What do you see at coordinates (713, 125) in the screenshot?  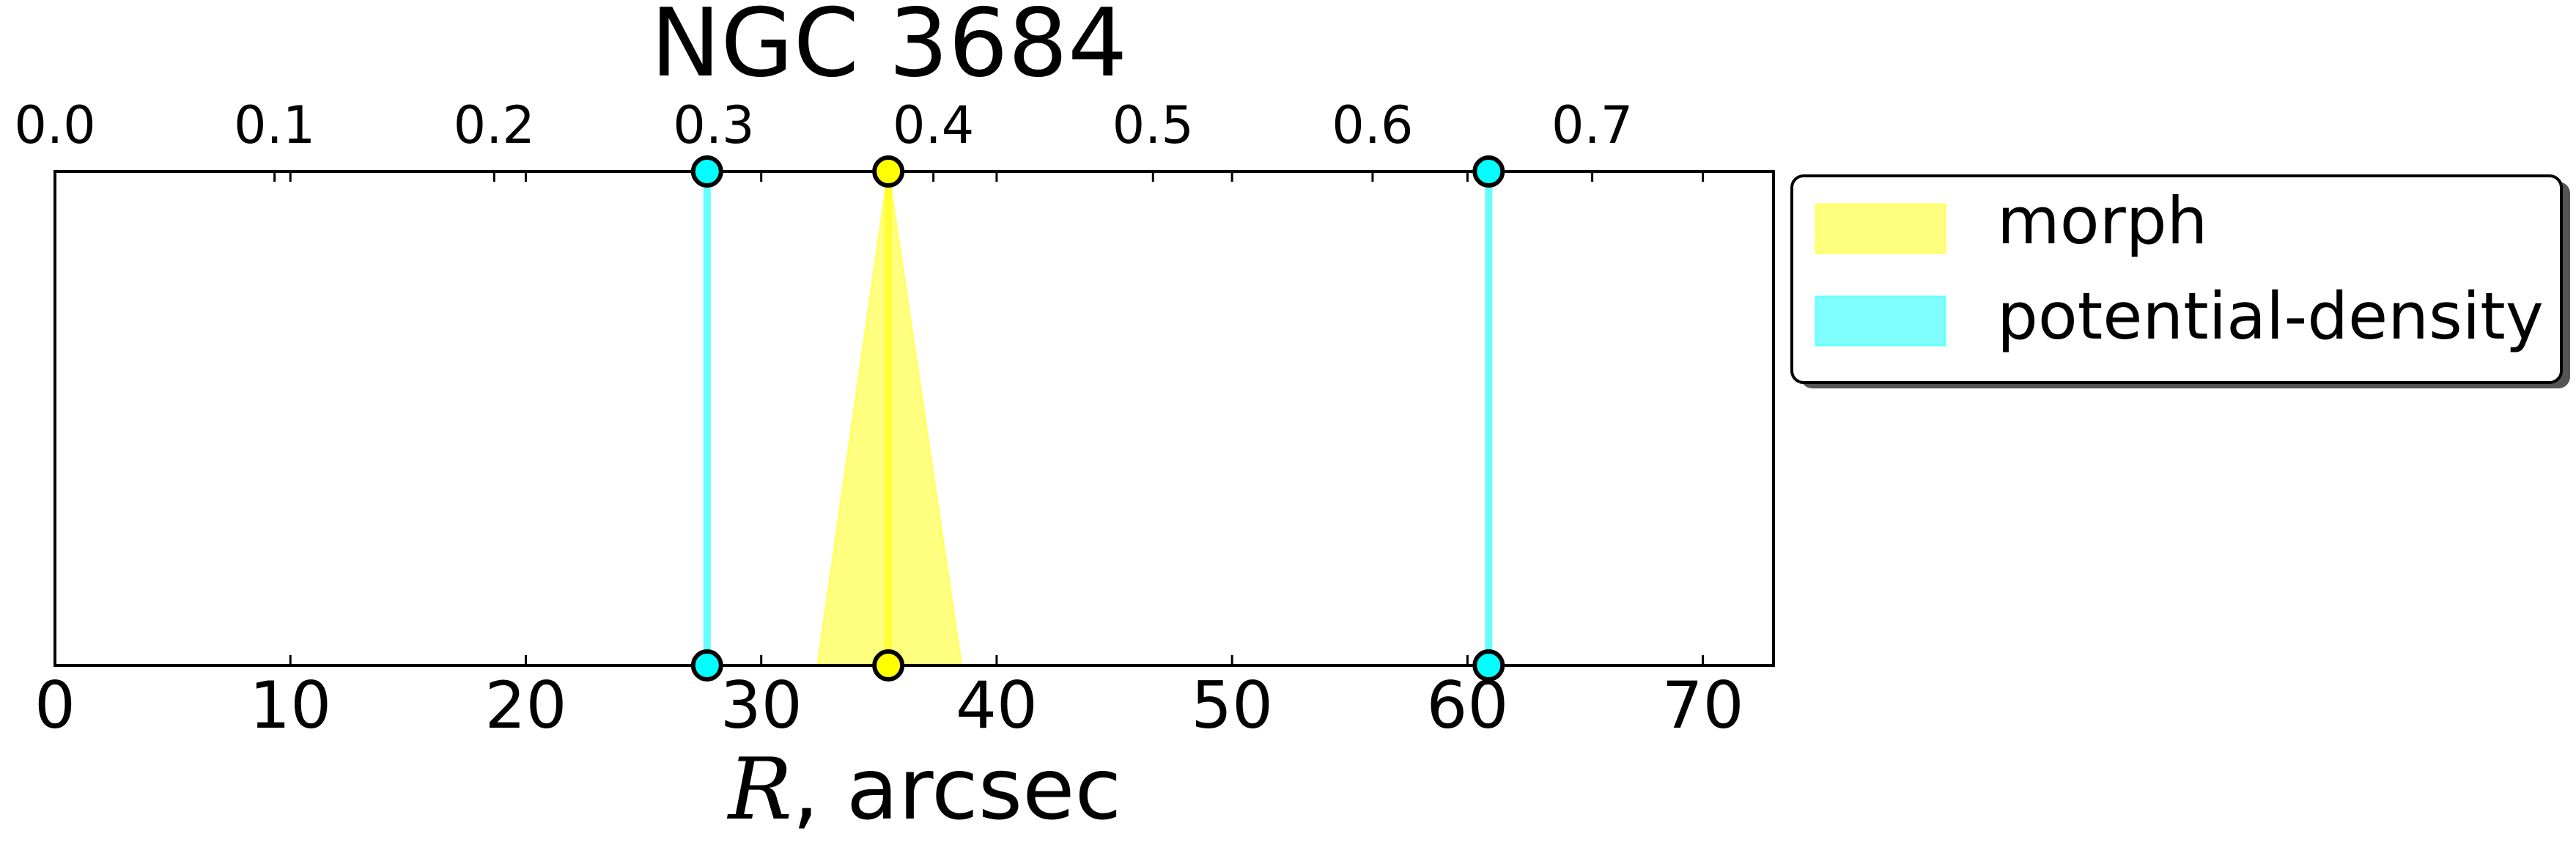 I see `top-tick-label-0.3: 0.3` at bounding box center [713, 125].